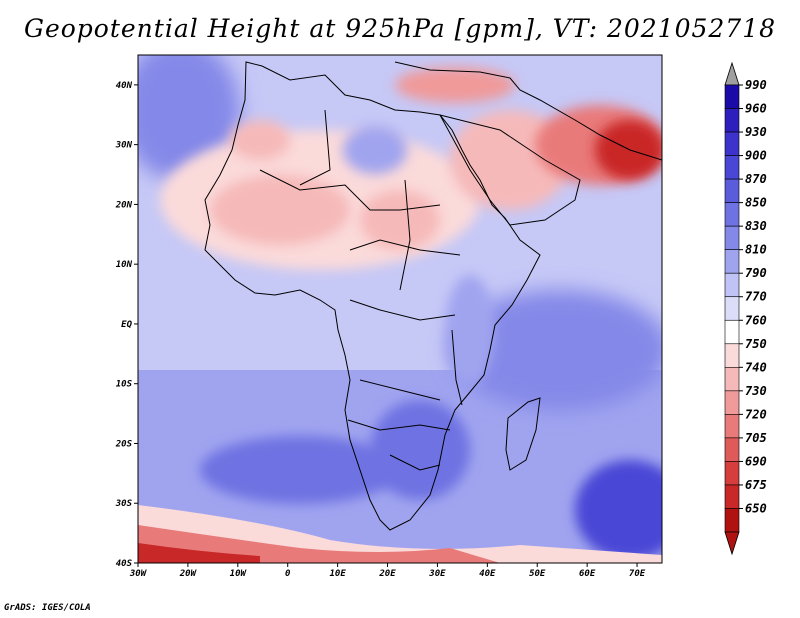  I want to click on lon-tick-label: 70E, so click(637, 574).